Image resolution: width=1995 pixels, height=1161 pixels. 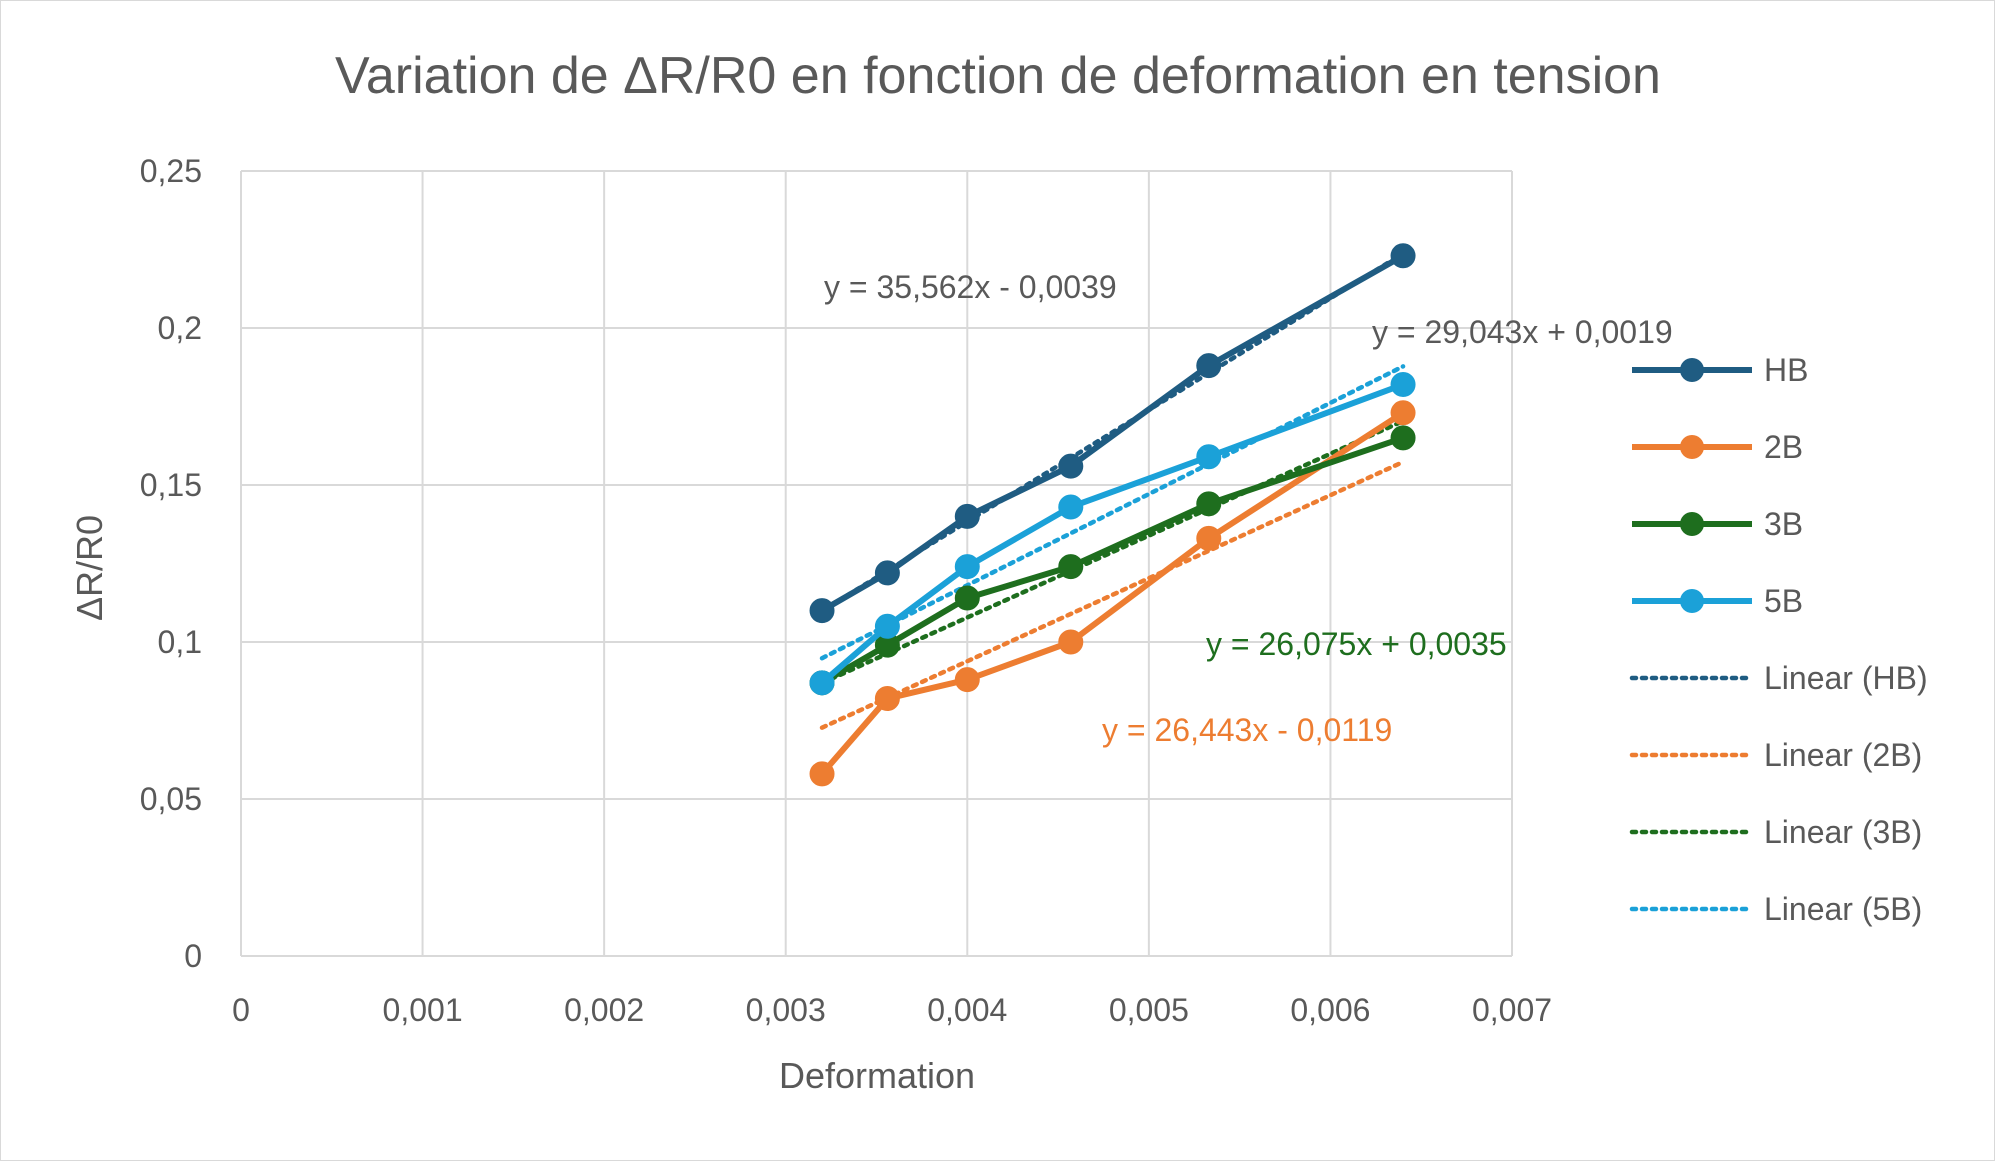 What do you see at coordinates (1846, 678) in the screenshot?
I see `legend-label: Linear (HB)` at bounding box center [1846, 678].